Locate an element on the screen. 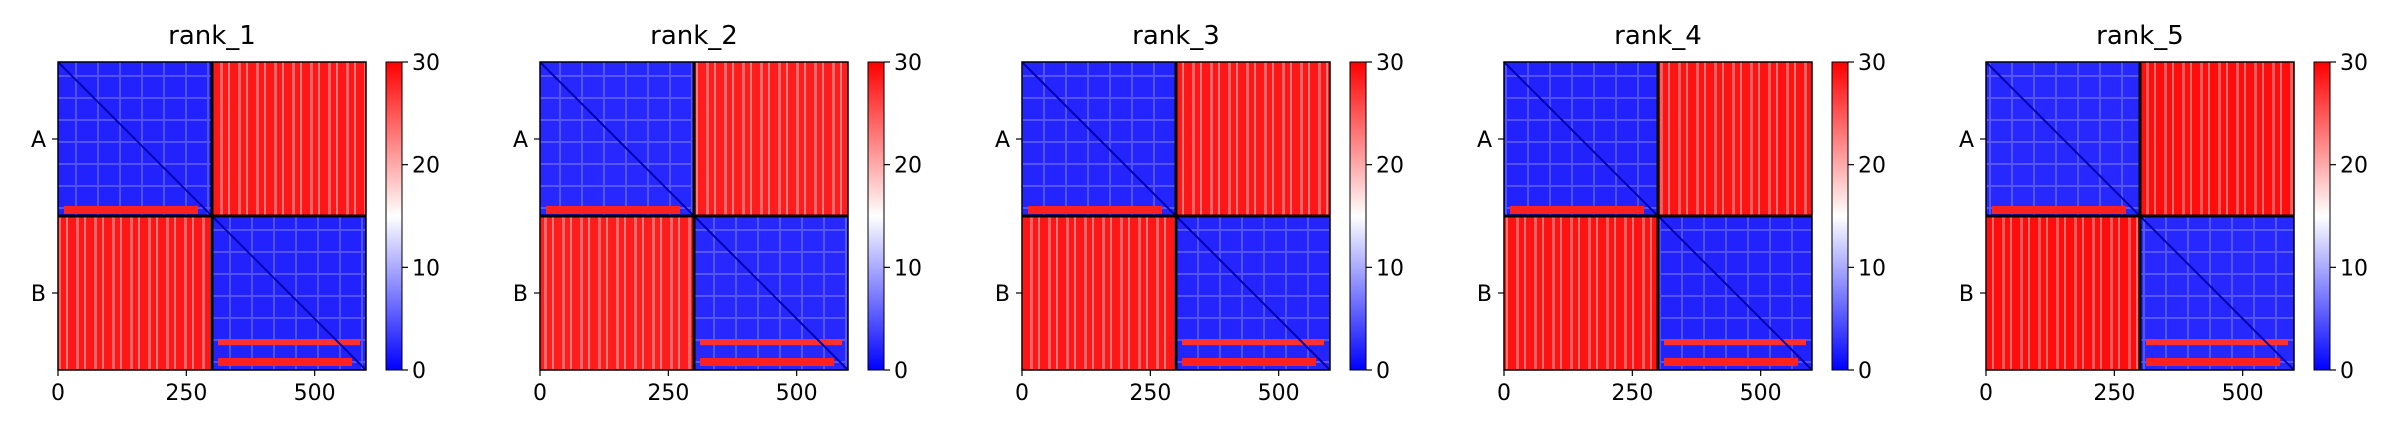 This screenshot has width=2401, height=438. panel-title: rank_4 is located at coordinates (1658, 36).